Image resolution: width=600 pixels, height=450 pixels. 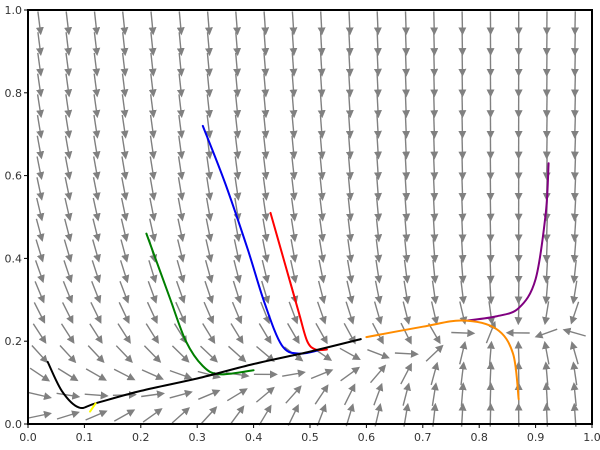 I want to click on y-tick-label: 0.4, so click(x=14, y=258).